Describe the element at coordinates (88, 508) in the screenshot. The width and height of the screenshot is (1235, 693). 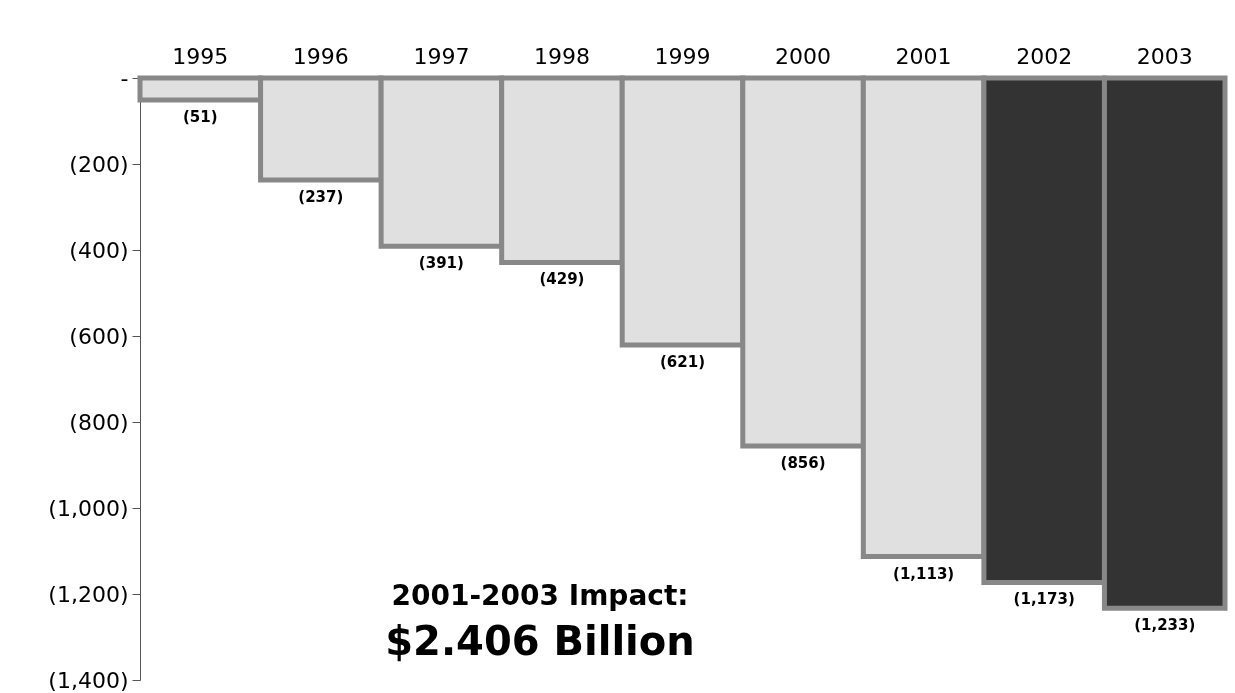
I see `y-tick-label: (1,000)` at that location.